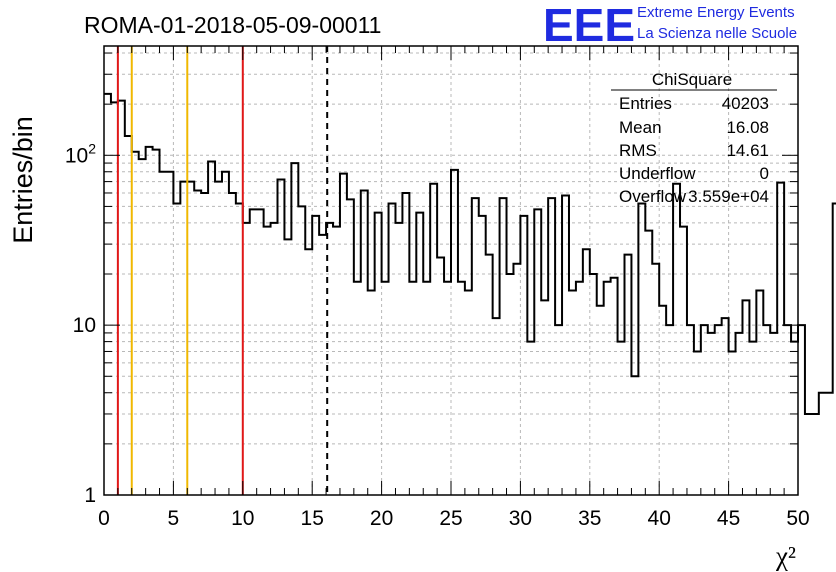 This screenshot has width=836, height=572. What do you see at coordinates (747, 127) in the screenshot?
I see `stats-value-mean: 16.08` at bounding box center [747, 127].